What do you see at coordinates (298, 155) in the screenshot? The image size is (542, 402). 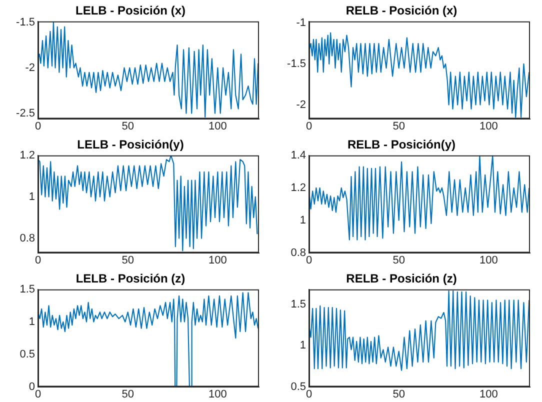 I see `y-tick-label: 1.4` at bounding box center [298, 155].